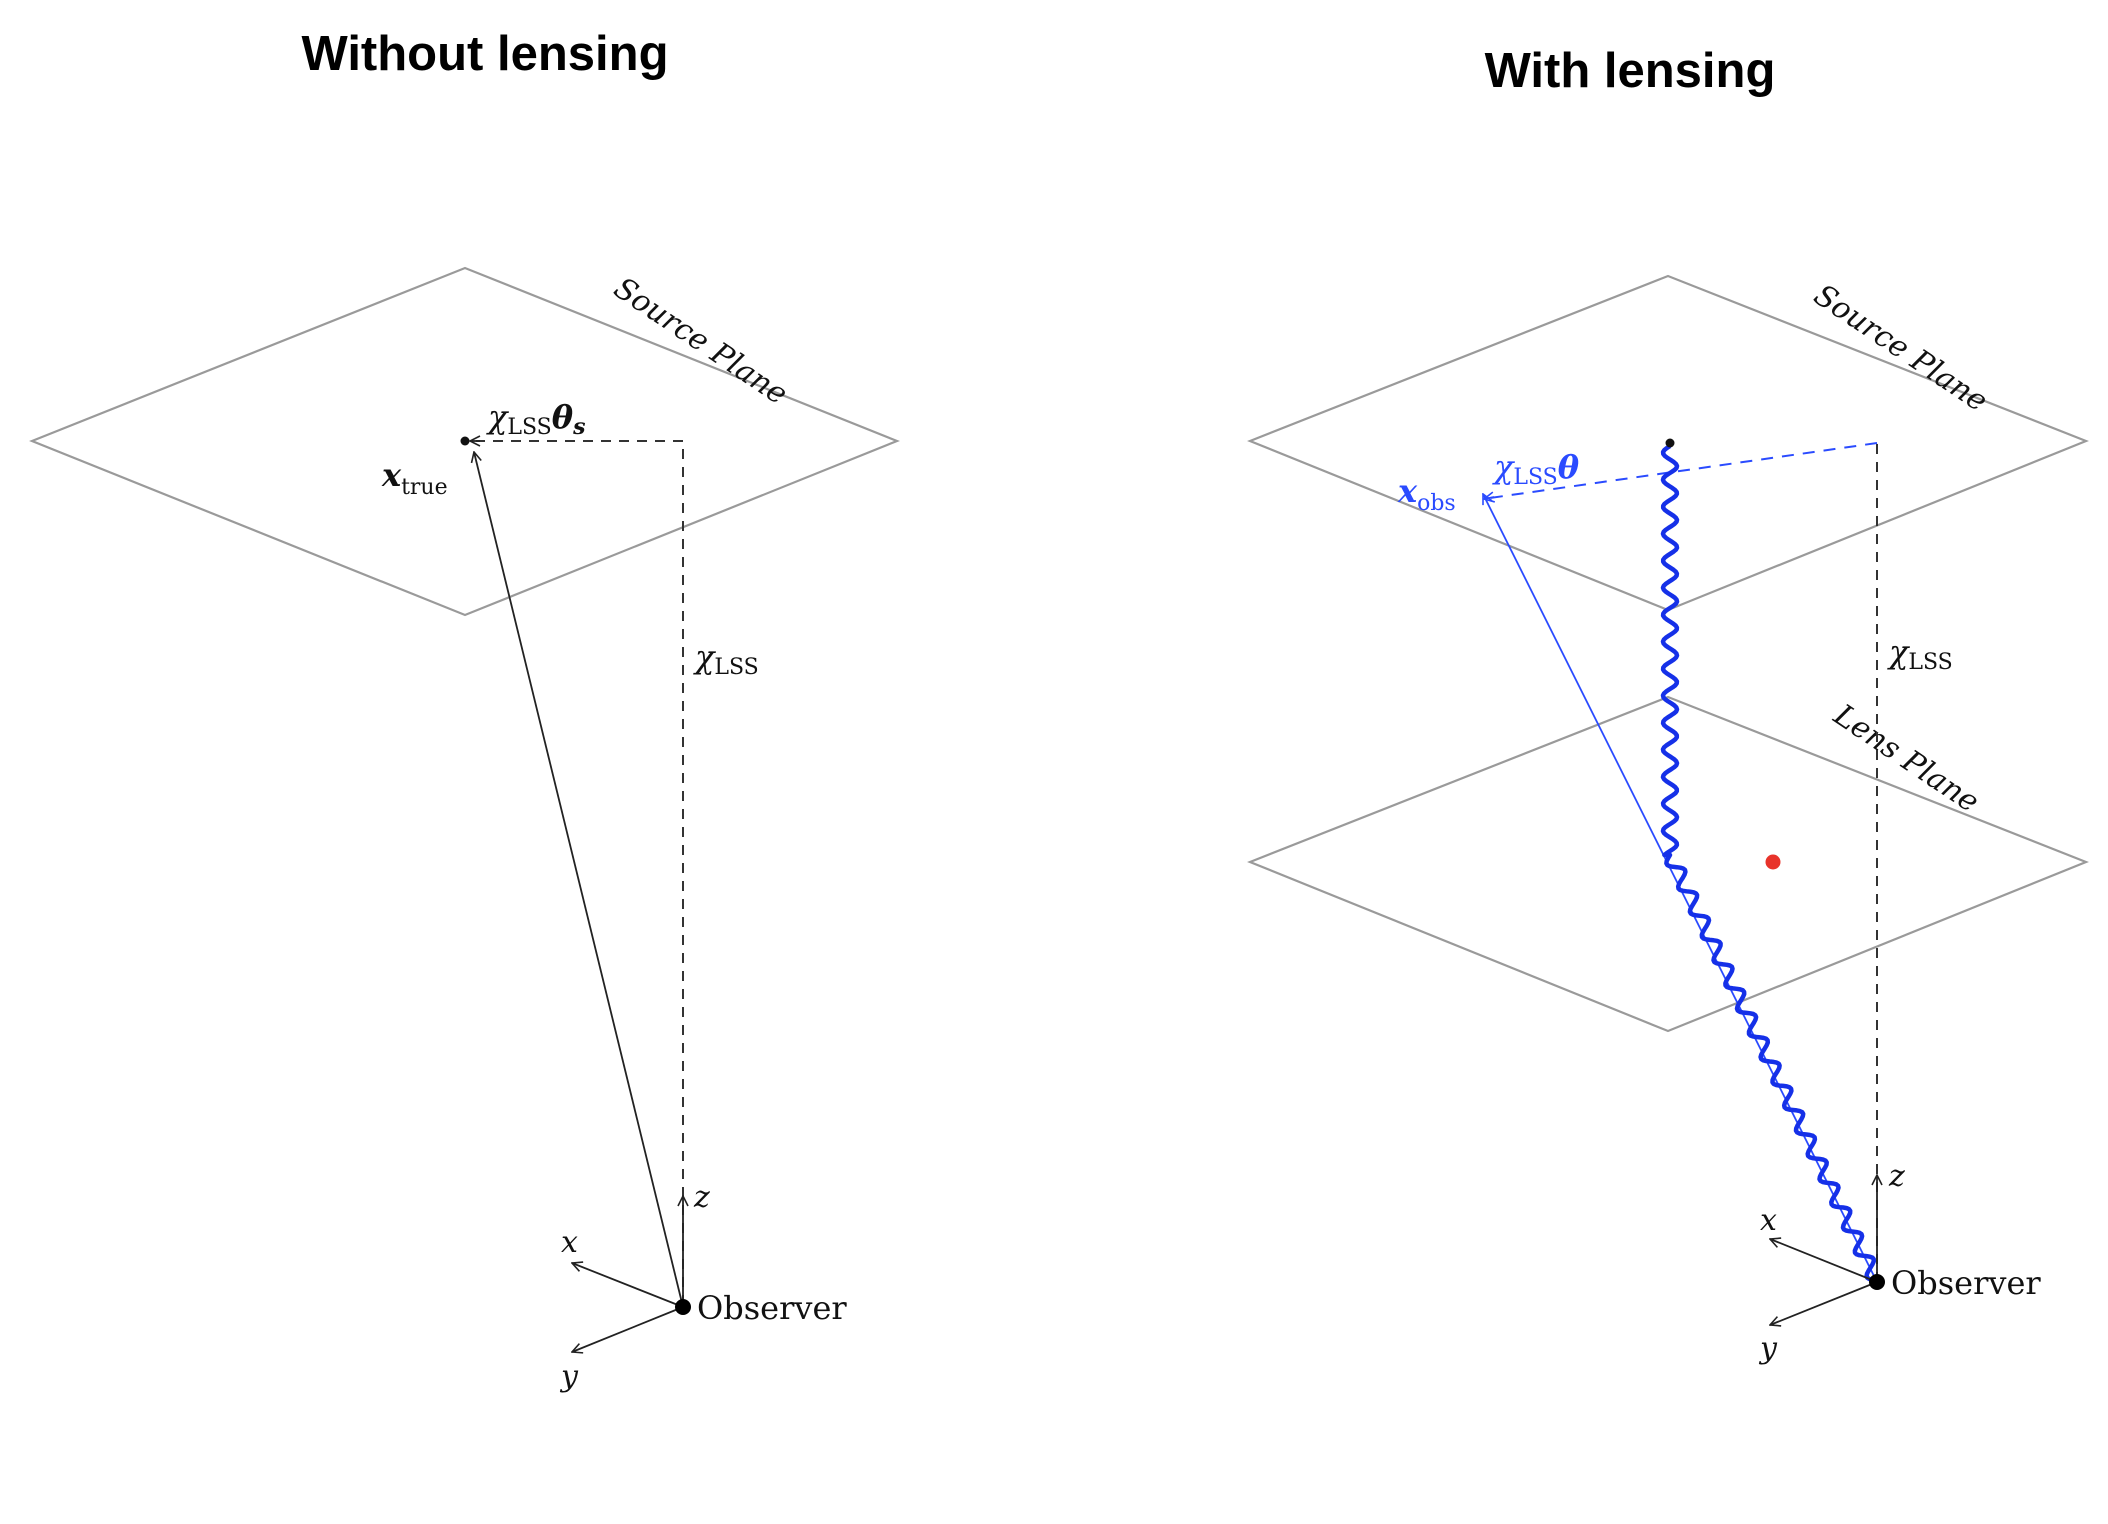 The image size is (2108, 1524). Describe the element at coordinates (1966, 1283) in the screenshot. I see `right-observer-label: Observer` at that location.